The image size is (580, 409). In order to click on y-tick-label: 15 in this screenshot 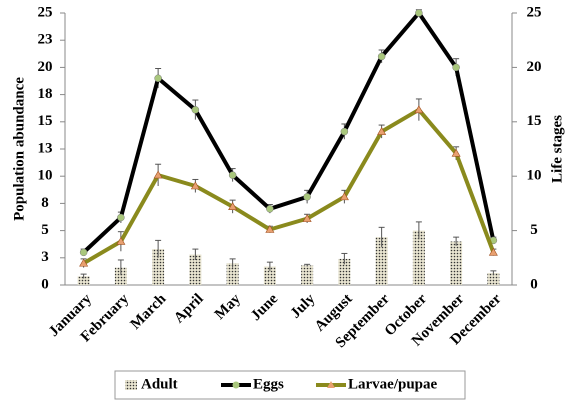, I will do `click(45, 121)`.